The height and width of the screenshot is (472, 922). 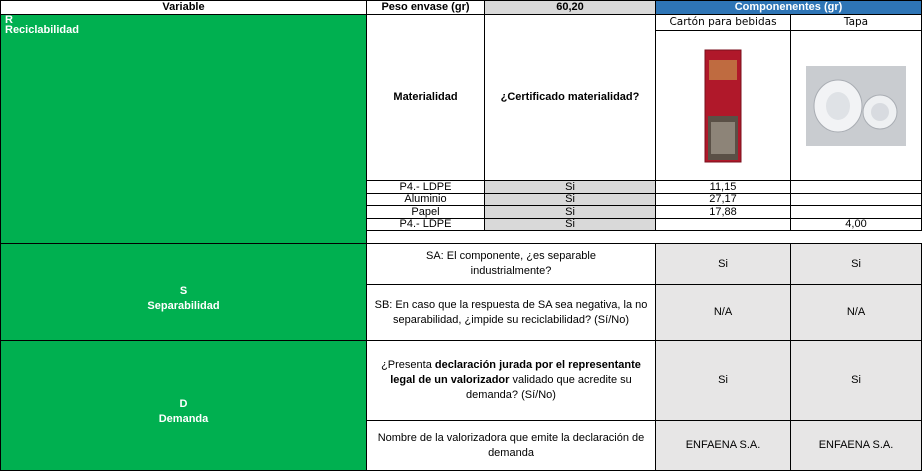 I want to click on cap-image, so click(x=856, y=105).